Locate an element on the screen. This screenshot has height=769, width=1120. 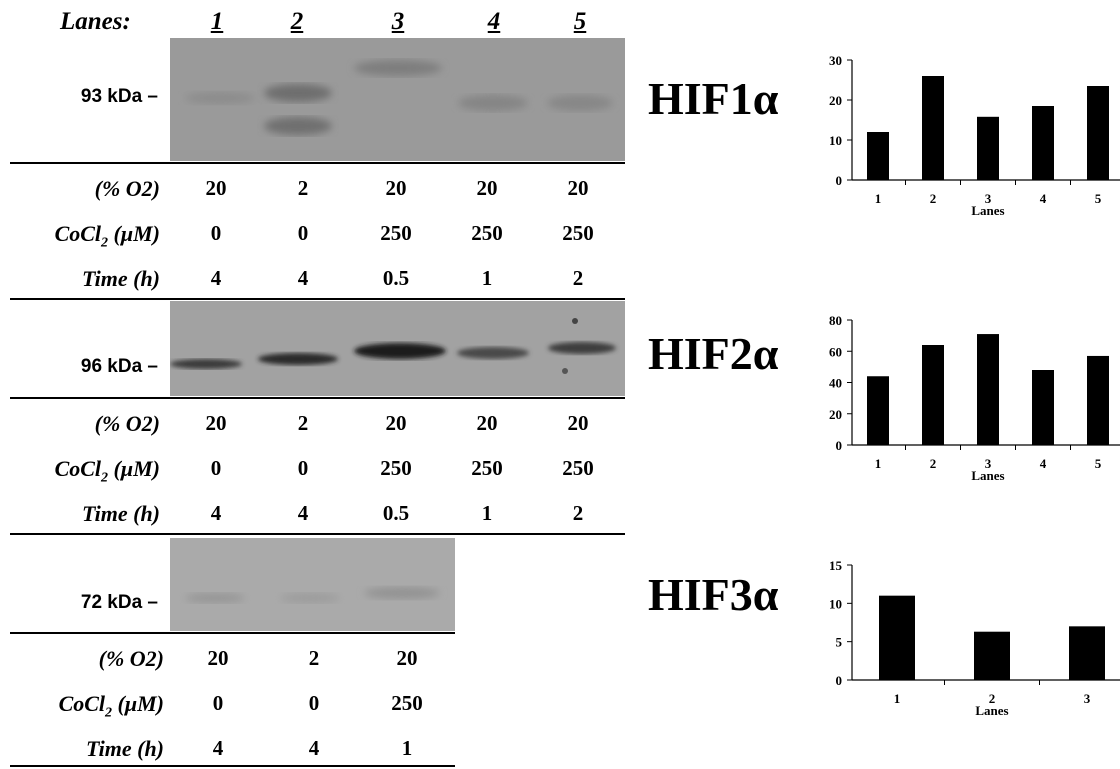
blot-bands-hif1a is located at coordinates (399, 97).